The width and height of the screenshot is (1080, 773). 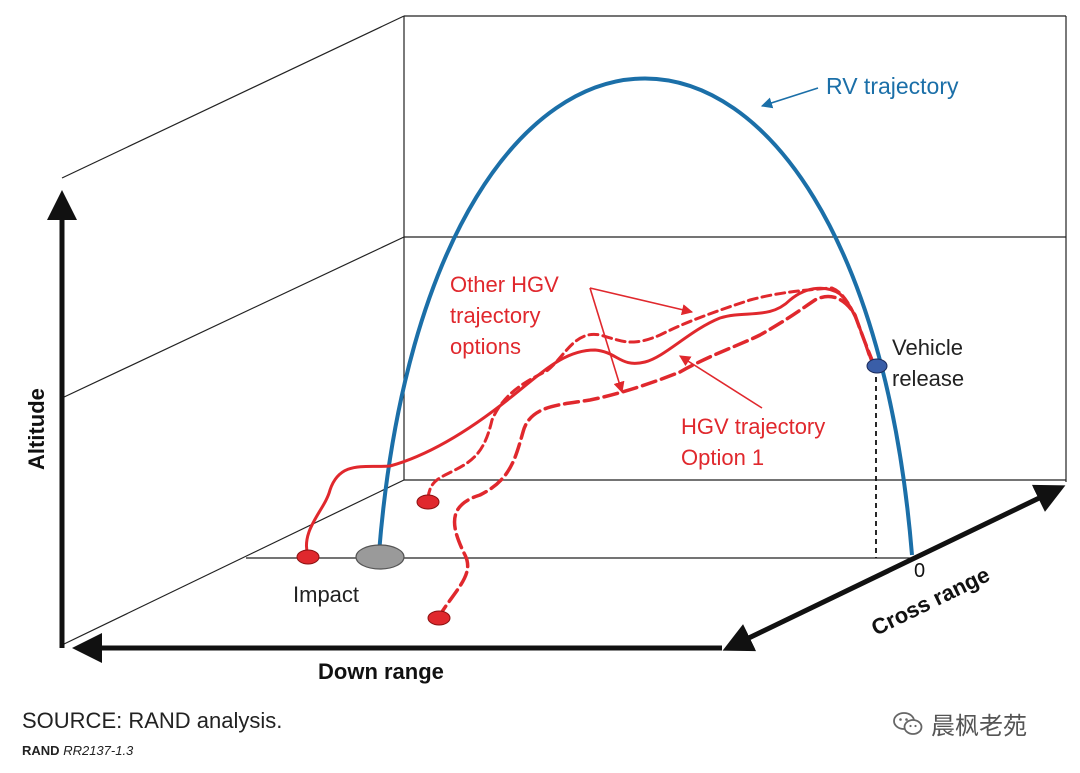 What do you see at coordinates (381, 671) in the screenshot?
I see `down-range-label: Down range` at bounding box center [381, 671].